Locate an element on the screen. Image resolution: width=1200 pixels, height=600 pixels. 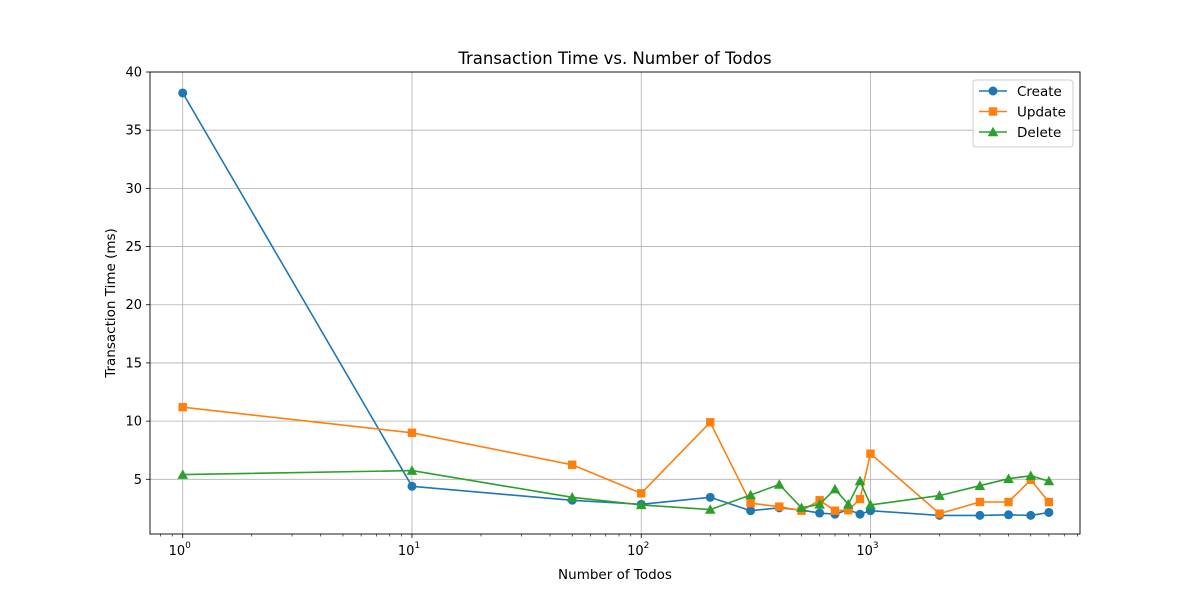
legend-item-update: Update is located at coordinates (1022, 113).